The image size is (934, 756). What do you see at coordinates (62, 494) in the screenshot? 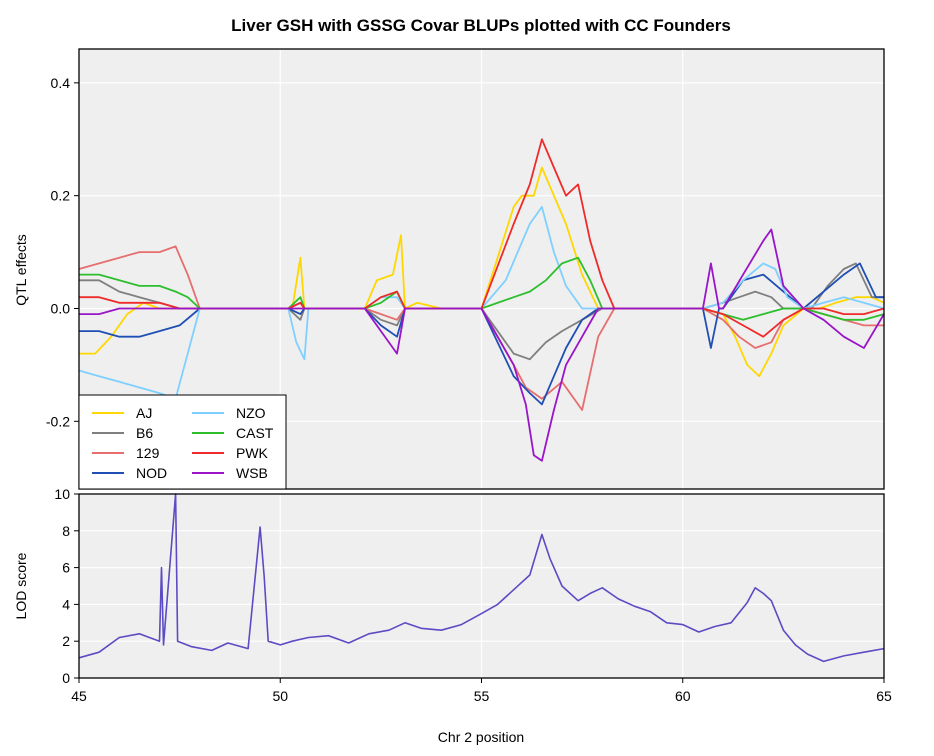
I see `lod-y-tick-label: 10` at bounding box center [62, 494].